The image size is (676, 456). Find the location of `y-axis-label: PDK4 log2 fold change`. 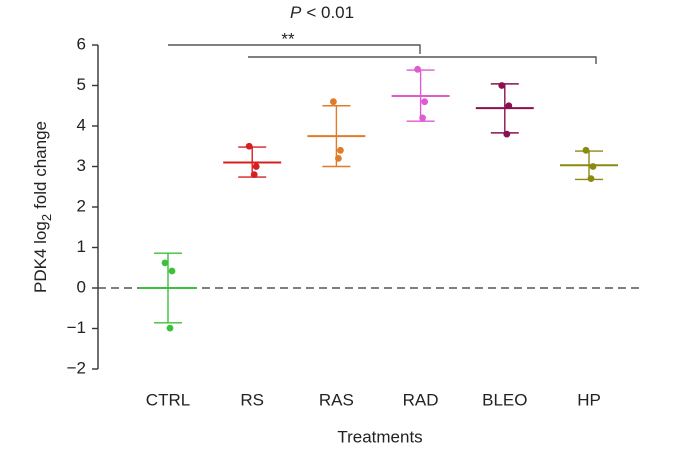

y-axis-label: PDK4 log2 fold change is located at coordinates (42, 207).